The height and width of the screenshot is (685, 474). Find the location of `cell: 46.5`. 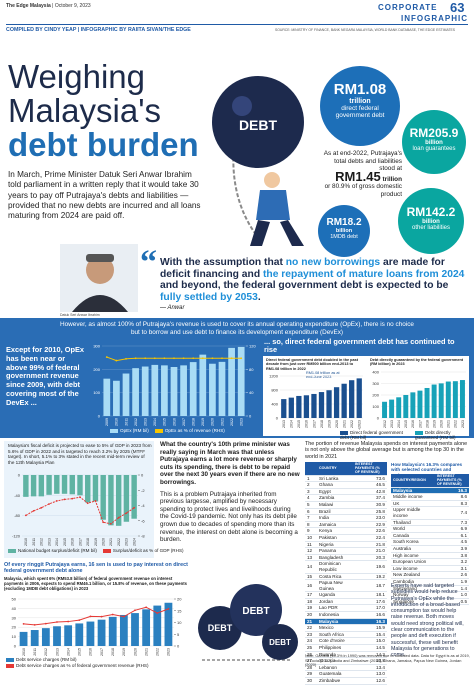

cell: 46.5 is located at coordinates (370, 485).